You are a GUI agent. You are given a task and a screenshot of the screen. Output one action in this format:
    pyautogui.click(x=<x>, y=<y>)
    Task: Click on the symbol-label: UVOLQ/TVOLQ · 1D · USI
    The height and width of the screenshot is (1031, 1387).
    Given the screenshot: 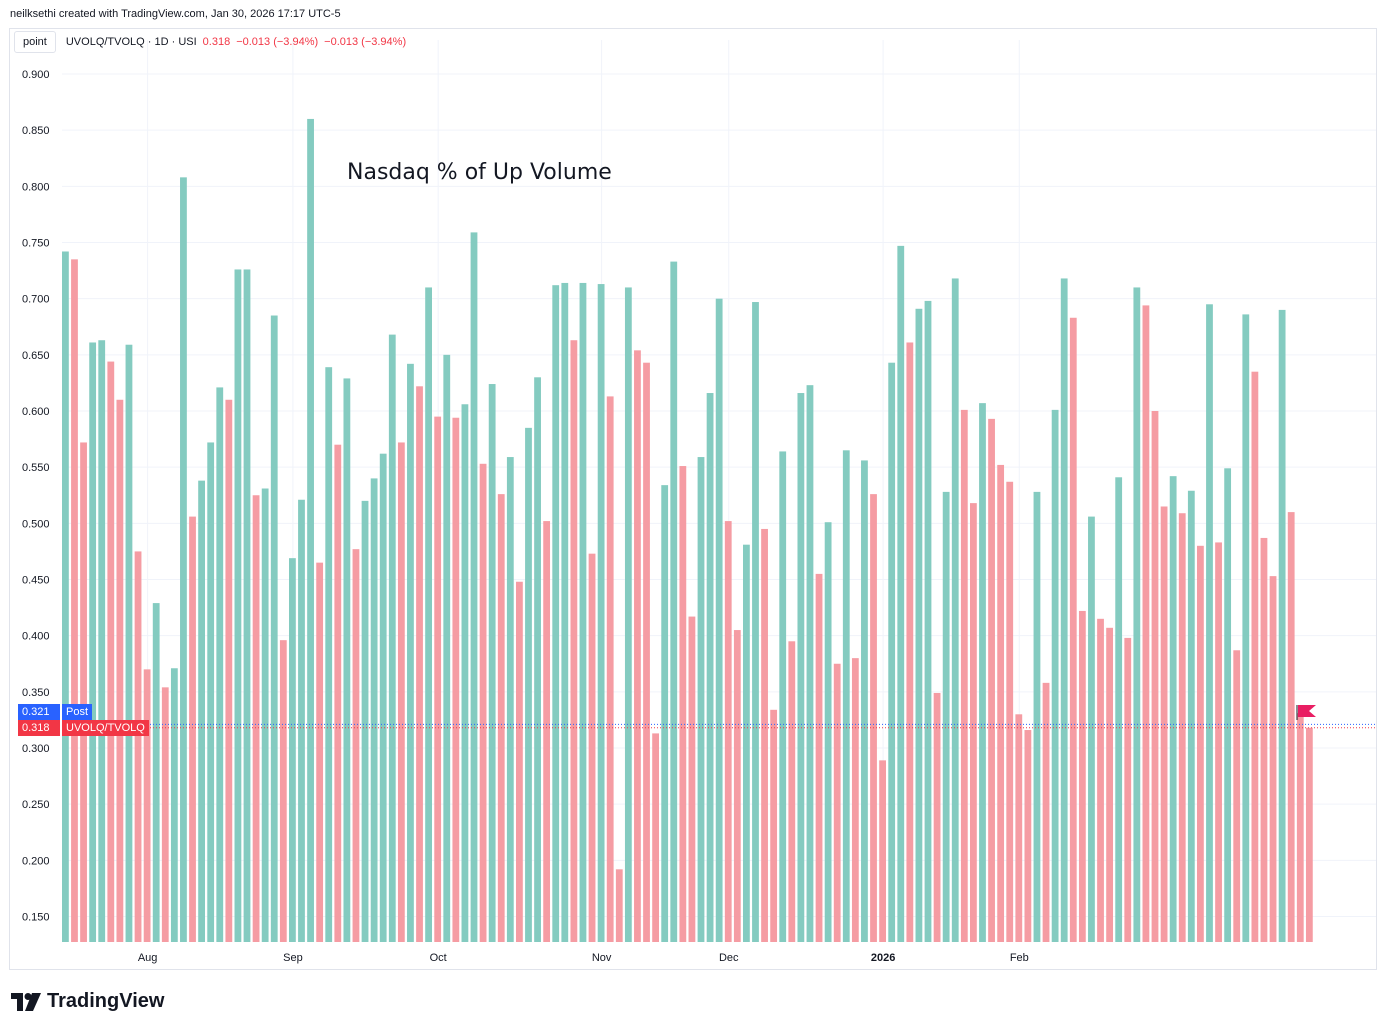 What is the action you would take?
    pyautogui.click(x=131, y=42)
    